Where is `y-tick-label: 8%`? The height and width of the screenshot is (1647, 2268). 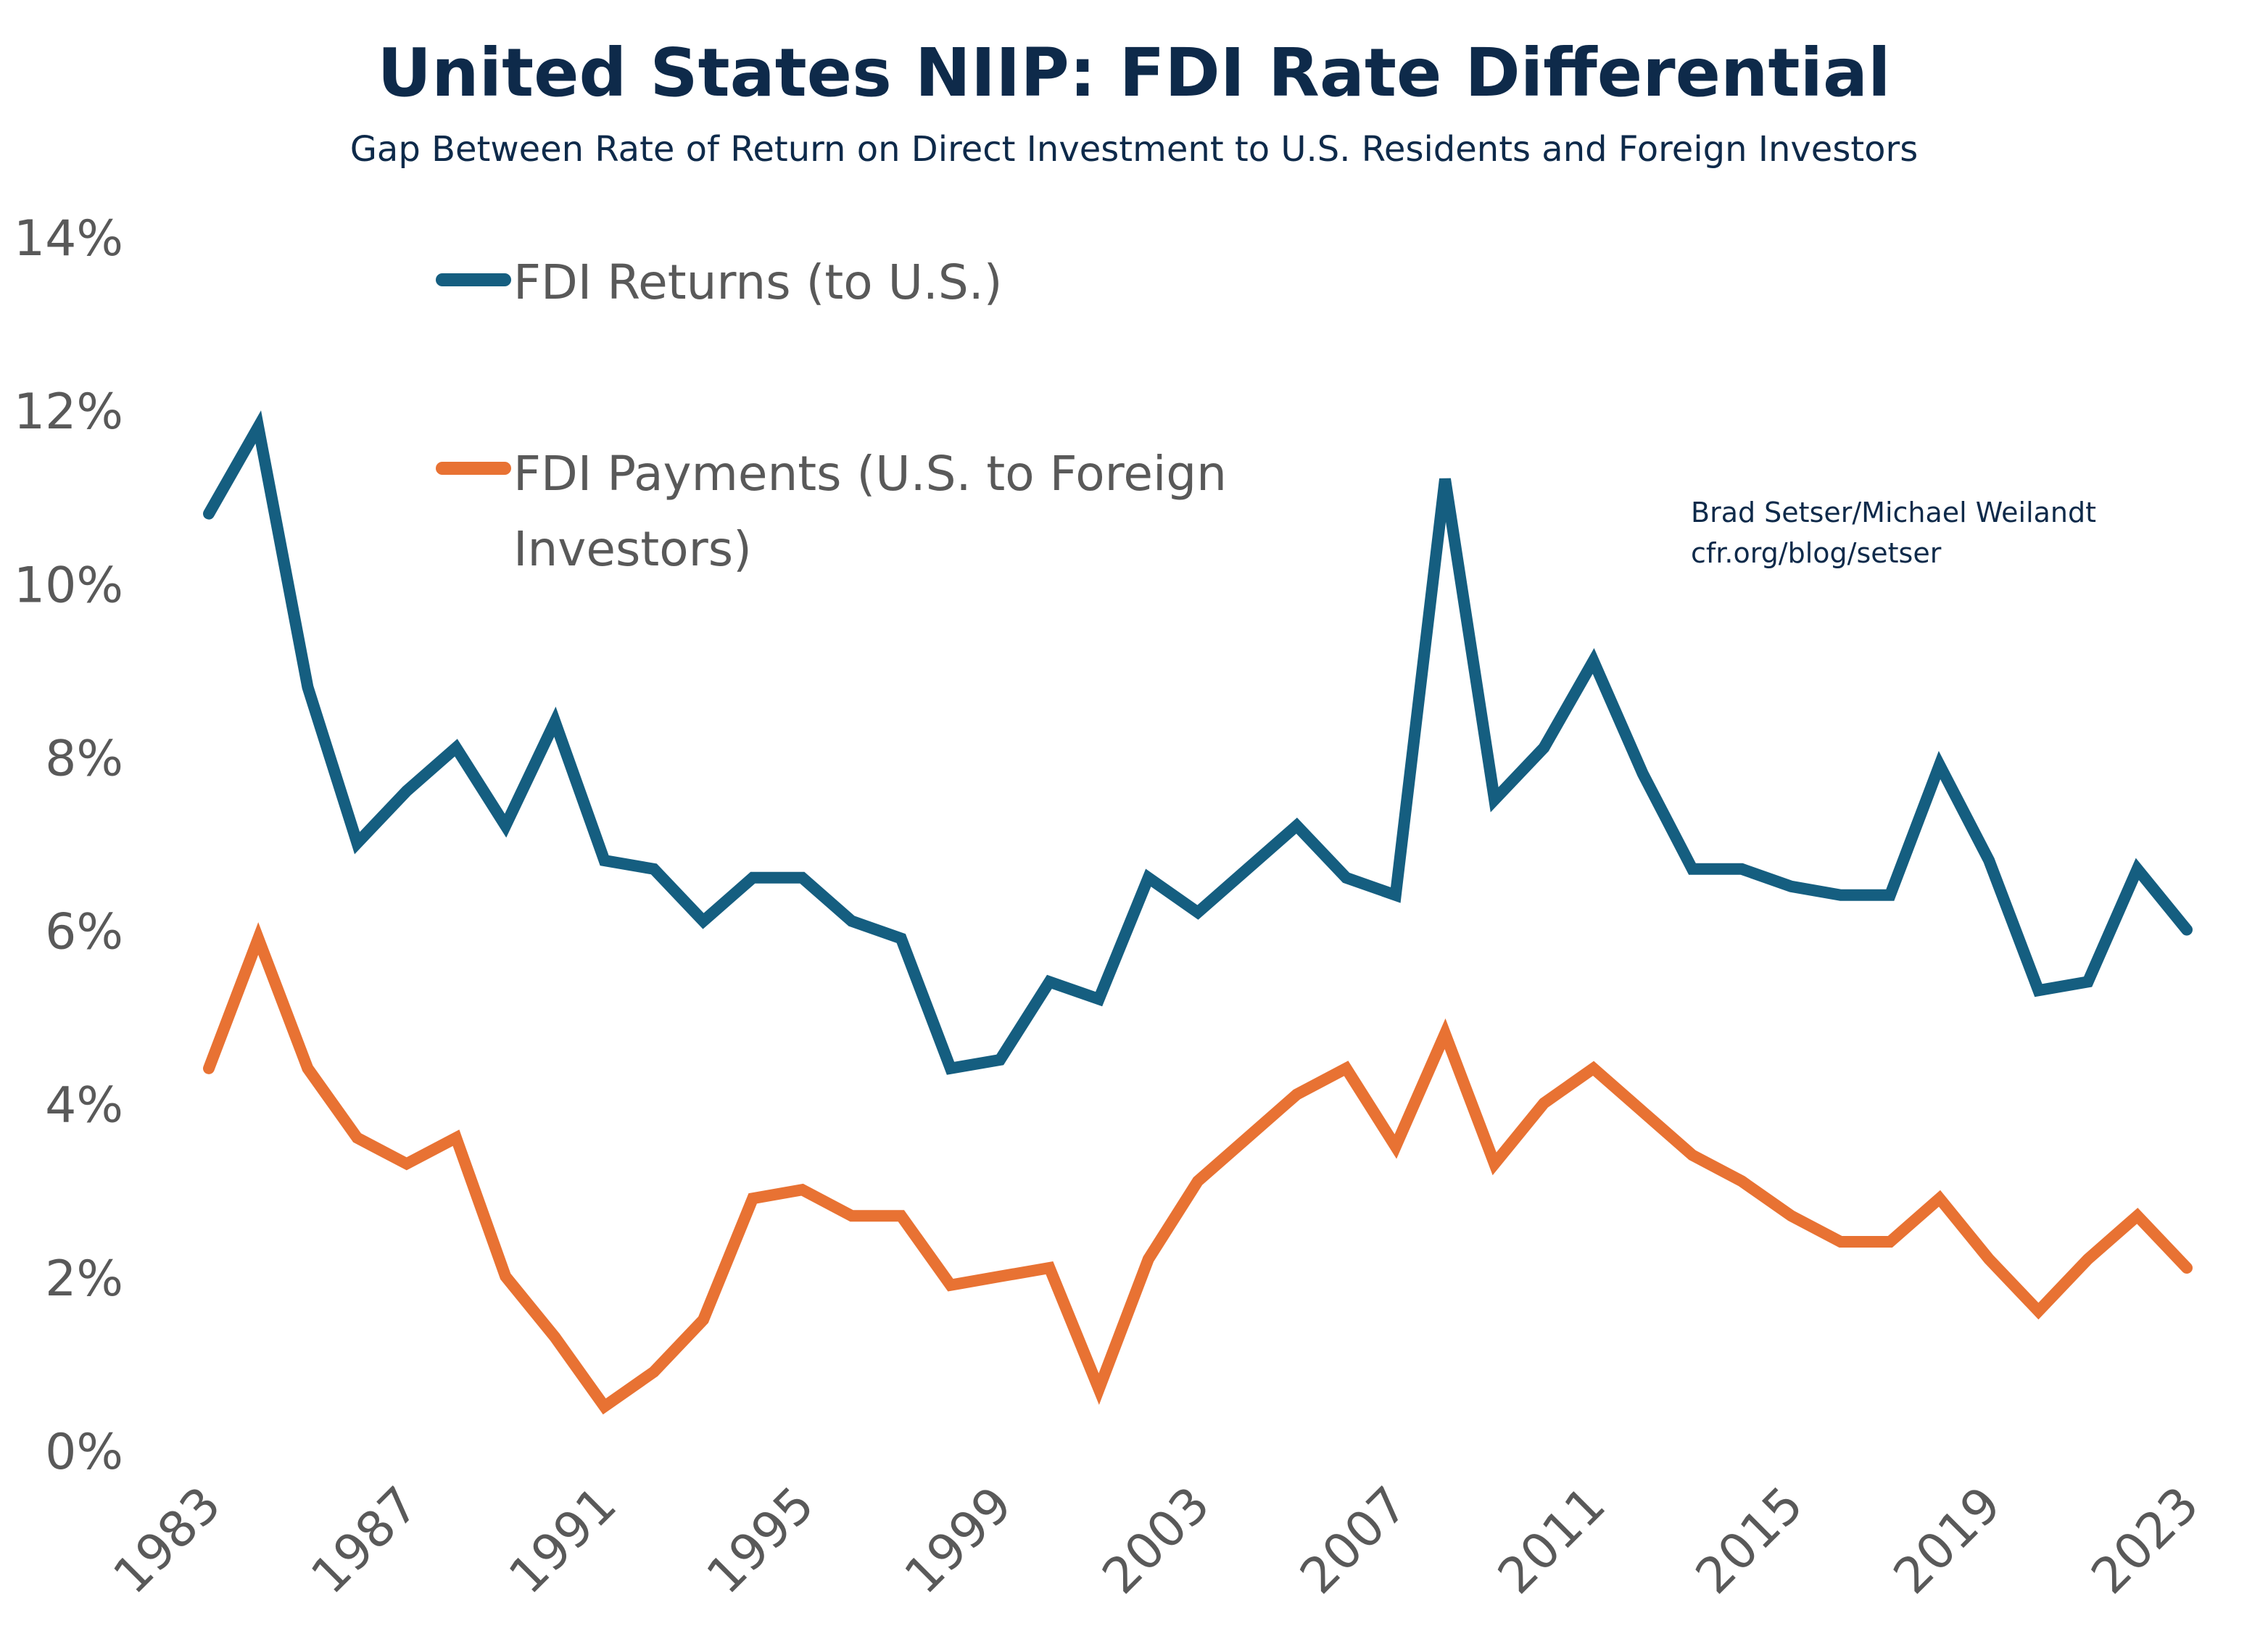
y-tick-label: 8% is located at coordinates (84, 758).